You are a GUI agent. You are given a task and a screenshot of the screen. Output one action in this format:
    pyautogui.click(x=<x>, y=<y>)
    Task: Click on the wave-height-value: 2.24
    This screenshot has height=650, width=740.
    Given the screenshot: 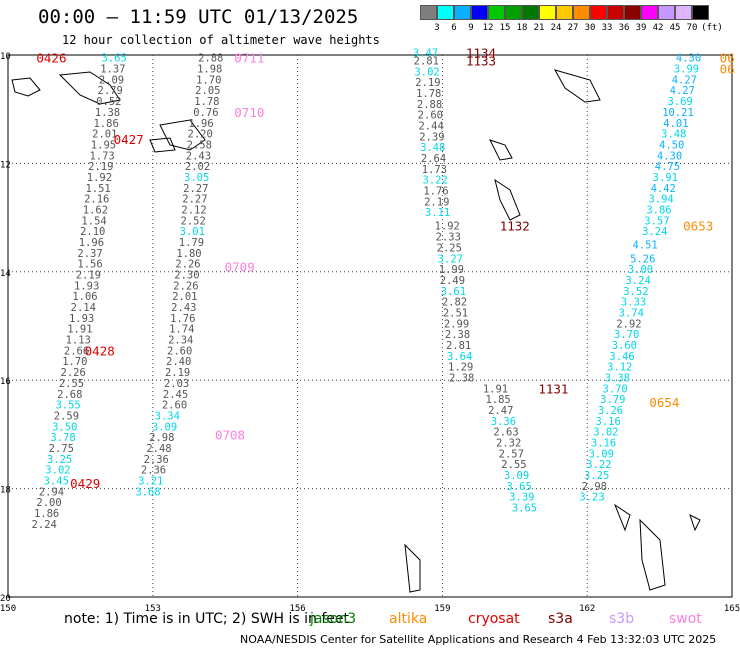 What is the action you would take?
    pyautogui.click(x=44, y=525)
    